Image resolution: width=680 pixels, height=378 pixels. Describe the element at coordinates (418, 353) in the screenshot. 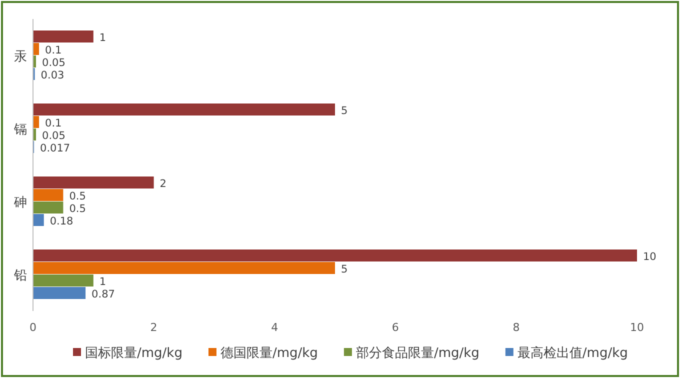

I see `legend-label: 部分食品限量/mg/kg` at that location.